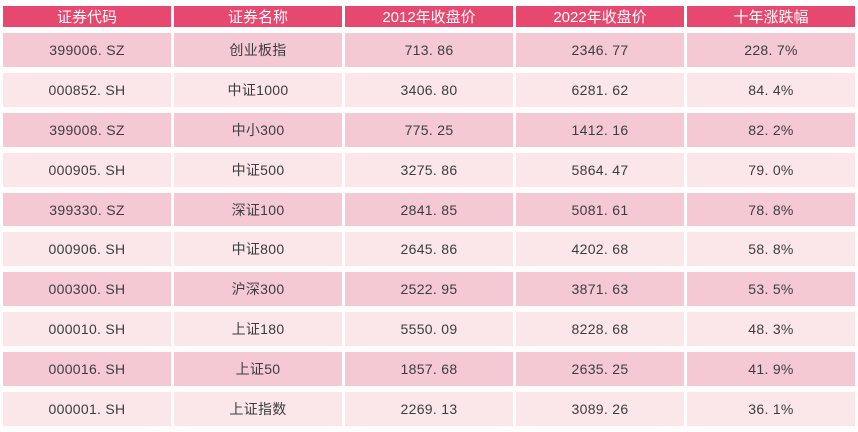 This screenshot has width=858, height=432. What do you see at coordinates (258, 409) in the screenshot?
I see `cell-name: 上证指数` at bounding box center [258, 409].